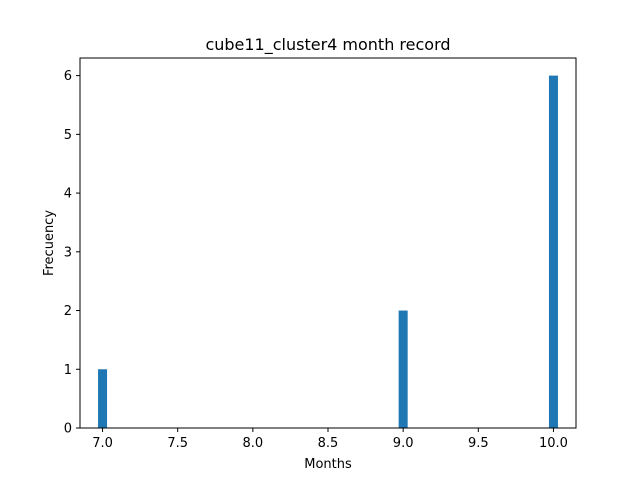 The width and height of the screenshot is (640, 480). I want to click on chart-title: cube11_cluster4 month record, so click(327, 45).